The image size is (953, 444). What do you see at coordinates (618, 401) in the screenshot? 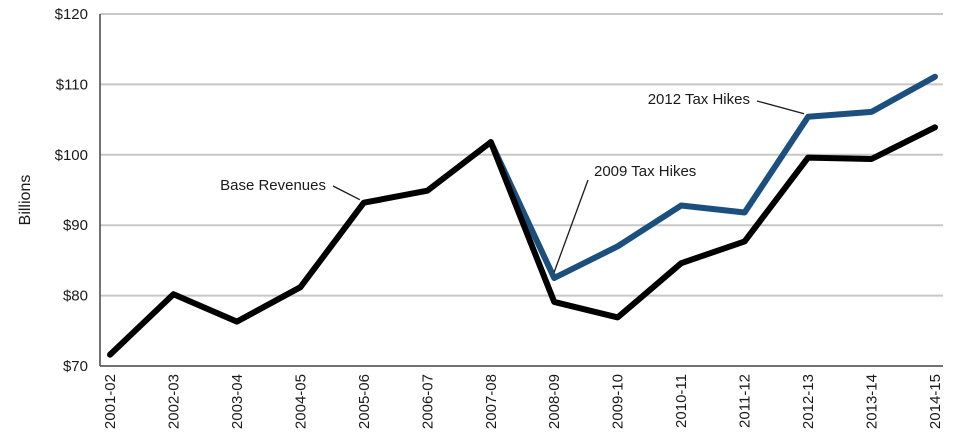
I see `x-tick-label: 2009-10` at bounding box center [618, 401].